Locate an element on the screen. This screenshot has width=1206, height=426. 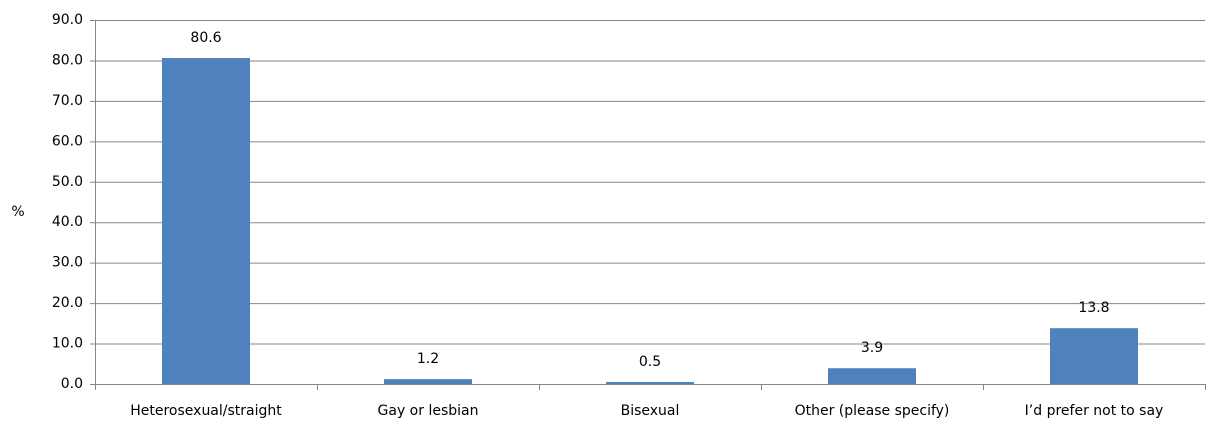
y-tick-label: 90.0 is located at coordinates (67, 20).